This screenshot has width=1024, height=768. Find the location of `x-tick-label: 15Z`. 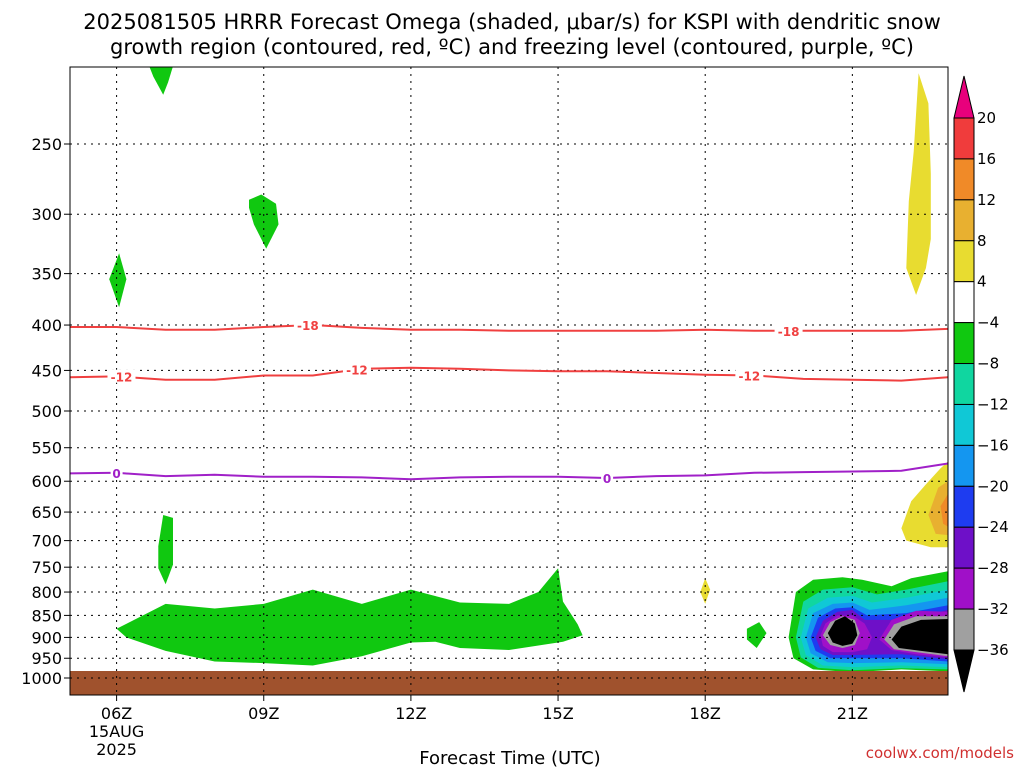

x-tick-label: 15Z is located at coordinates (557, 713).